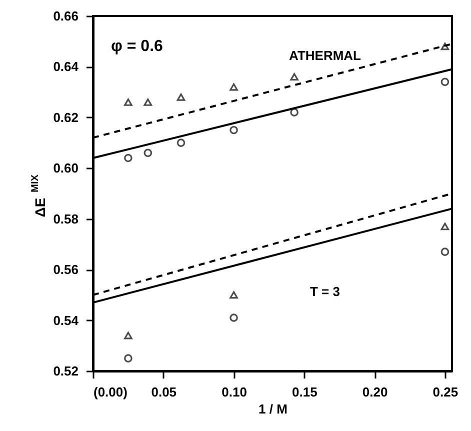 This screenshot has height=431, width=471. Describe the element at coordinates (65, 16) in the screenshot. I see `y-tick-label: 0.66` at that location.